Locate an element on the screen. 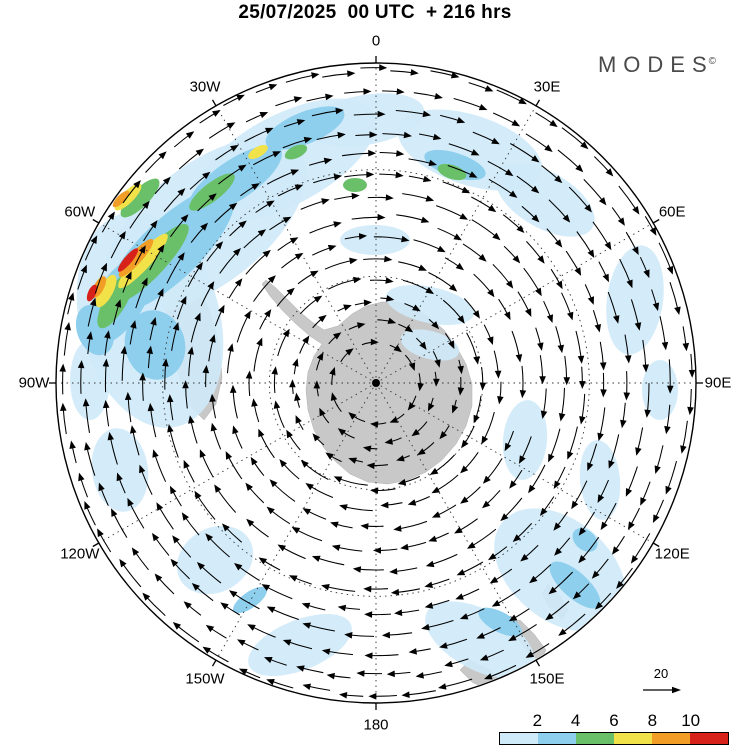 The height and width of the screenshot is (747, 750). longitude-label-90w: 90W is located at coordinates (35, 383).